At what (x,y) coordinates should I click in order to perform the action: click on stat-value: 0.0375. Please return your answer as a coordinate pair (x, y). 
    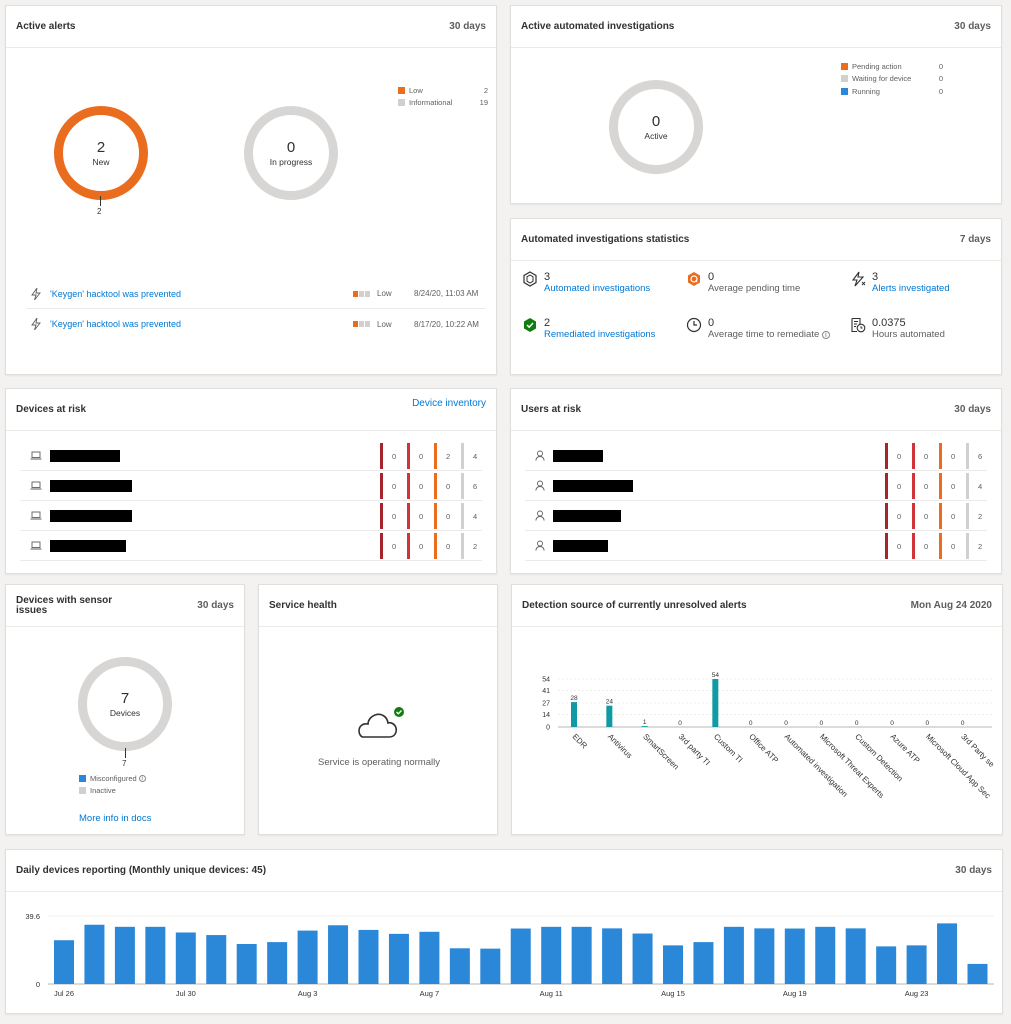
    Looking at the image, I should click on (889, 323).